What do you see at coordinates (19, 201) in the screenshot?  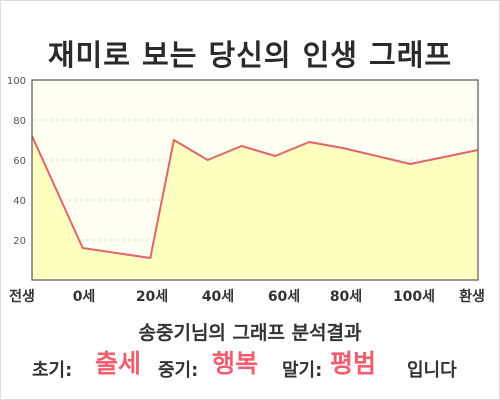 I see `y-tick-label: 40` at bounding box center [19, 201].